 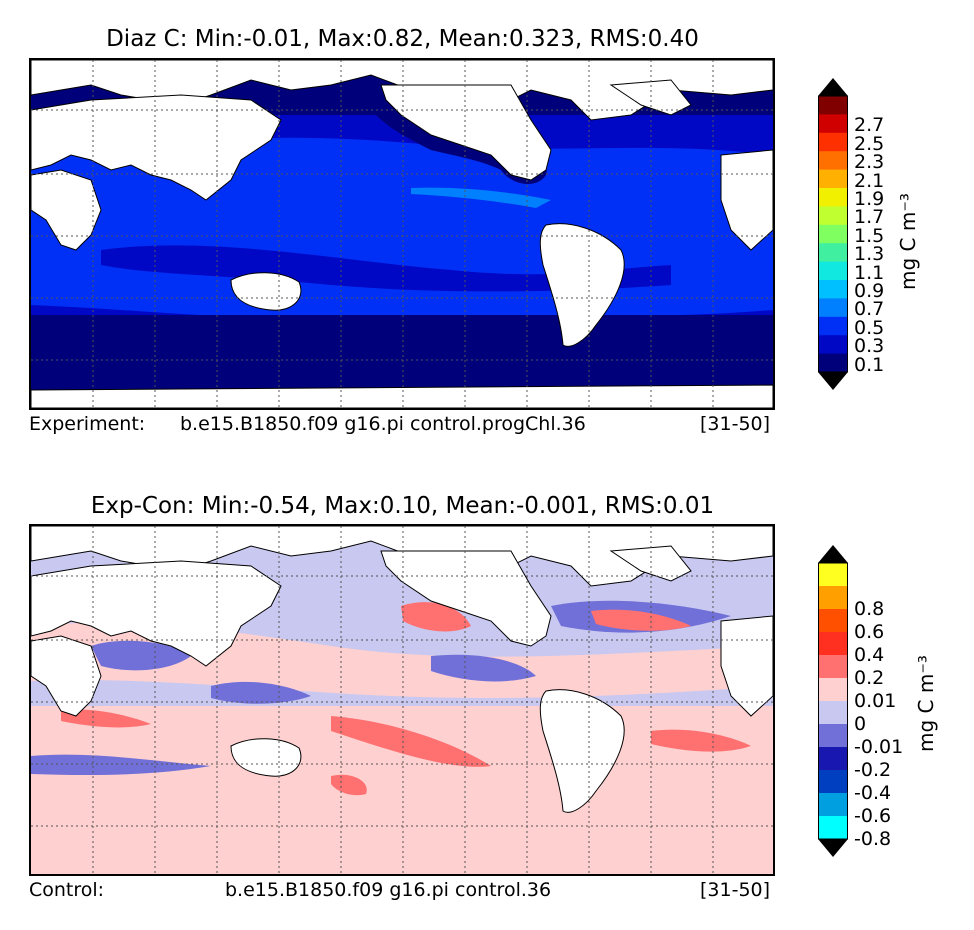 What do you see at coordinates (869, 655) in the screenshot?
I see `colorbar-tick-label: 0.4` at bounding box center [869, 655].